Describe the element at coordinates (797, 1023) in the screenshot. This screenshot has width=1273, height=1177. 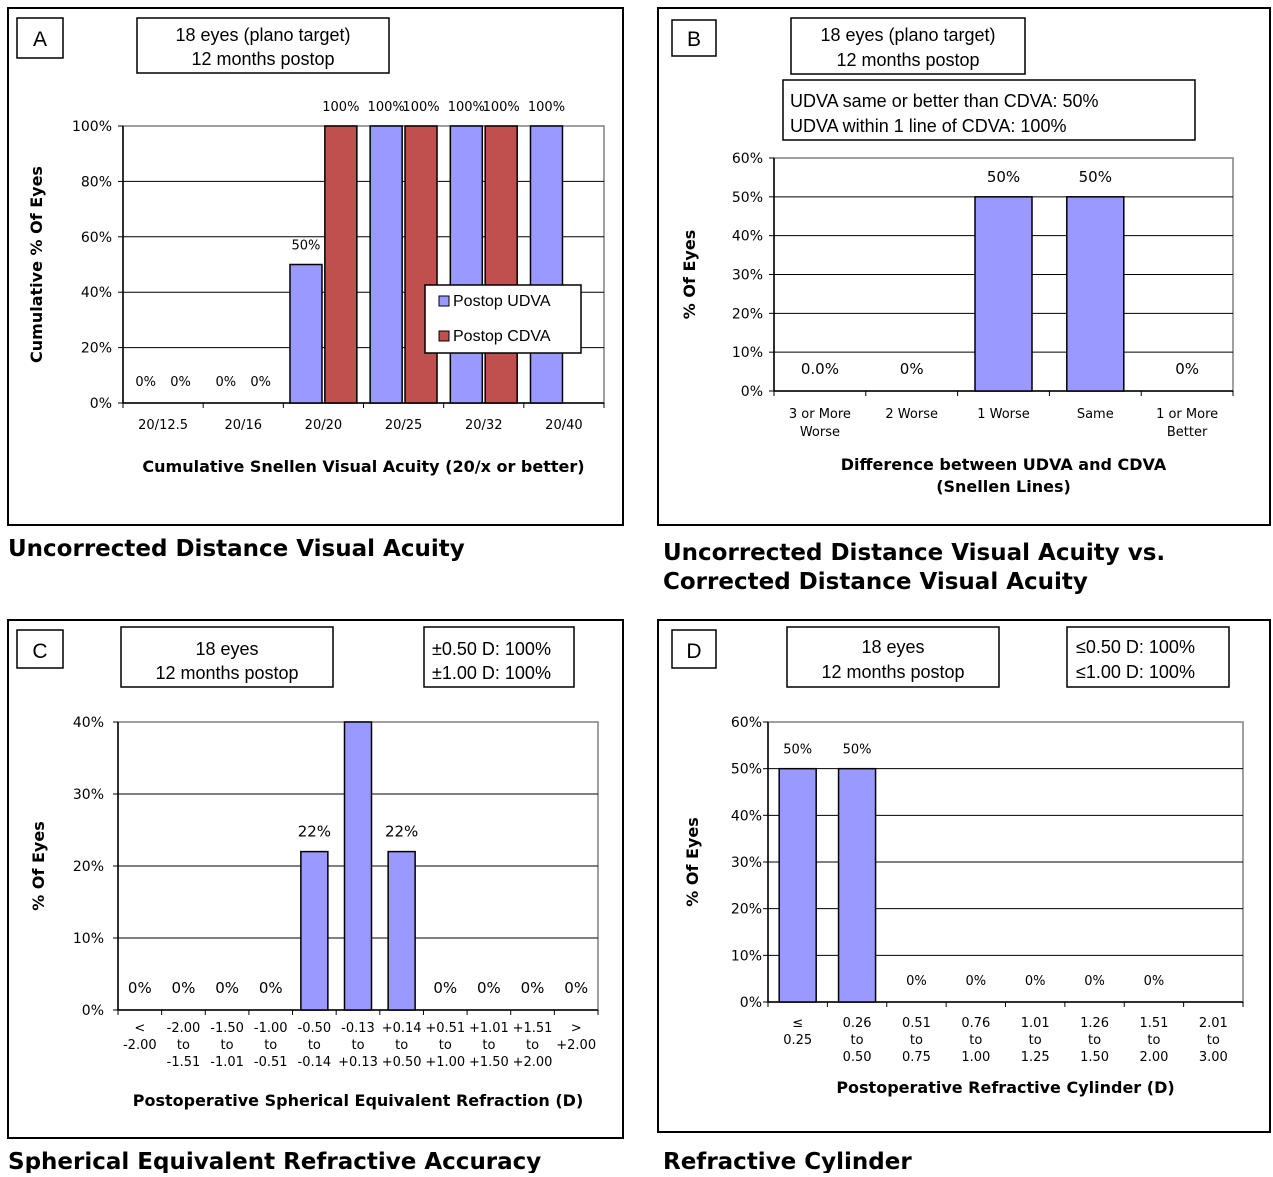
I see `x-tick-label: ≤` at that location.